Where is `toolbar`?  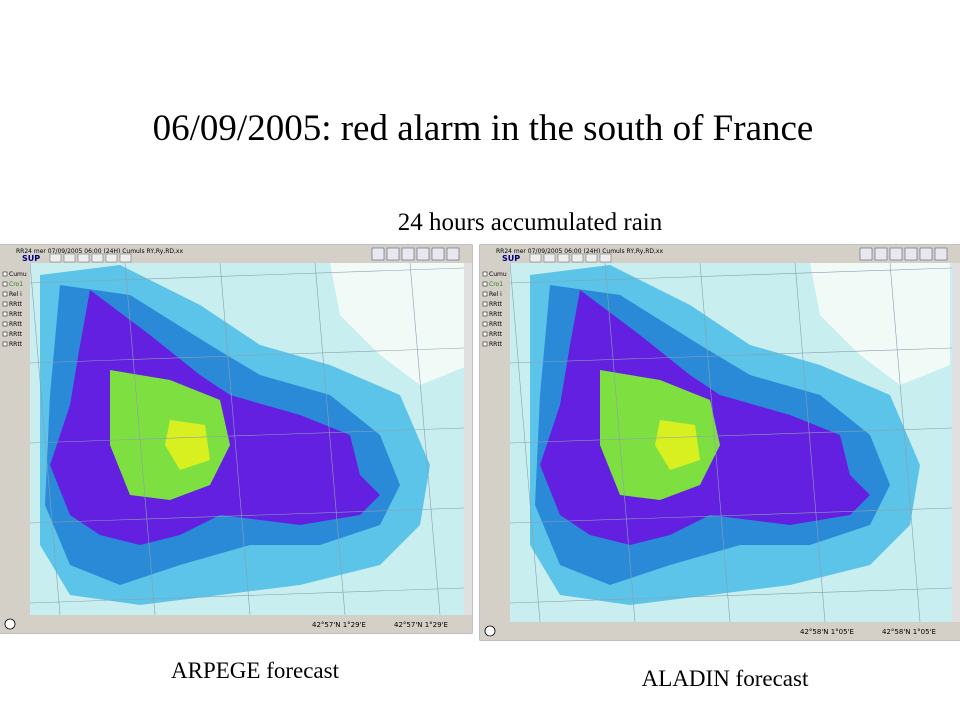 toolbar is located at coordinates (236, 254).